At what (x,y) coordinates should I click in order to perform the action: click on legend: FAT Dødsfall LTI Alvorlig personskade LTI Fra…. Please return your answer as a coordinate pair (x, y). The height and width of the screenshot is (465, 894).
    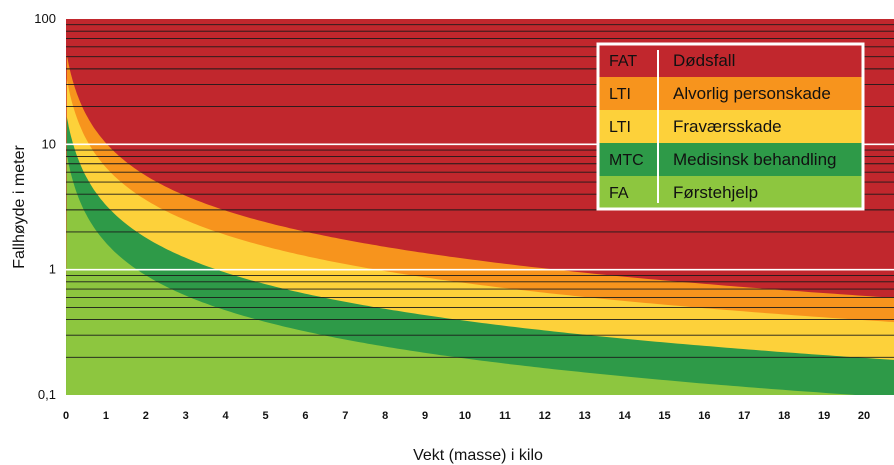
    Looking at the image, I should click on (730, 126).